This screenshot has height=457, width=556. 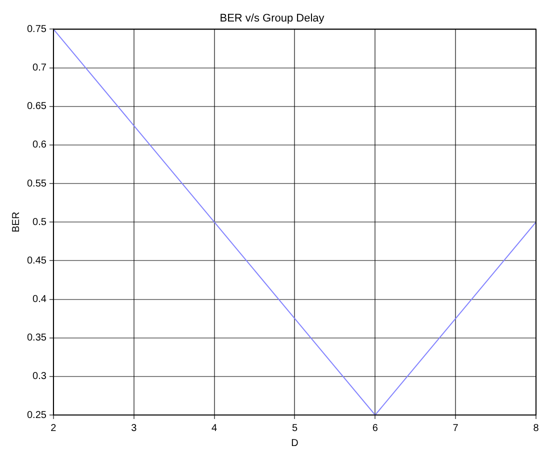 What do you see at coordinates (36, 338) in the screenshot?
I see `y-tick-label: 0.35` at bounding box center [36, 338].